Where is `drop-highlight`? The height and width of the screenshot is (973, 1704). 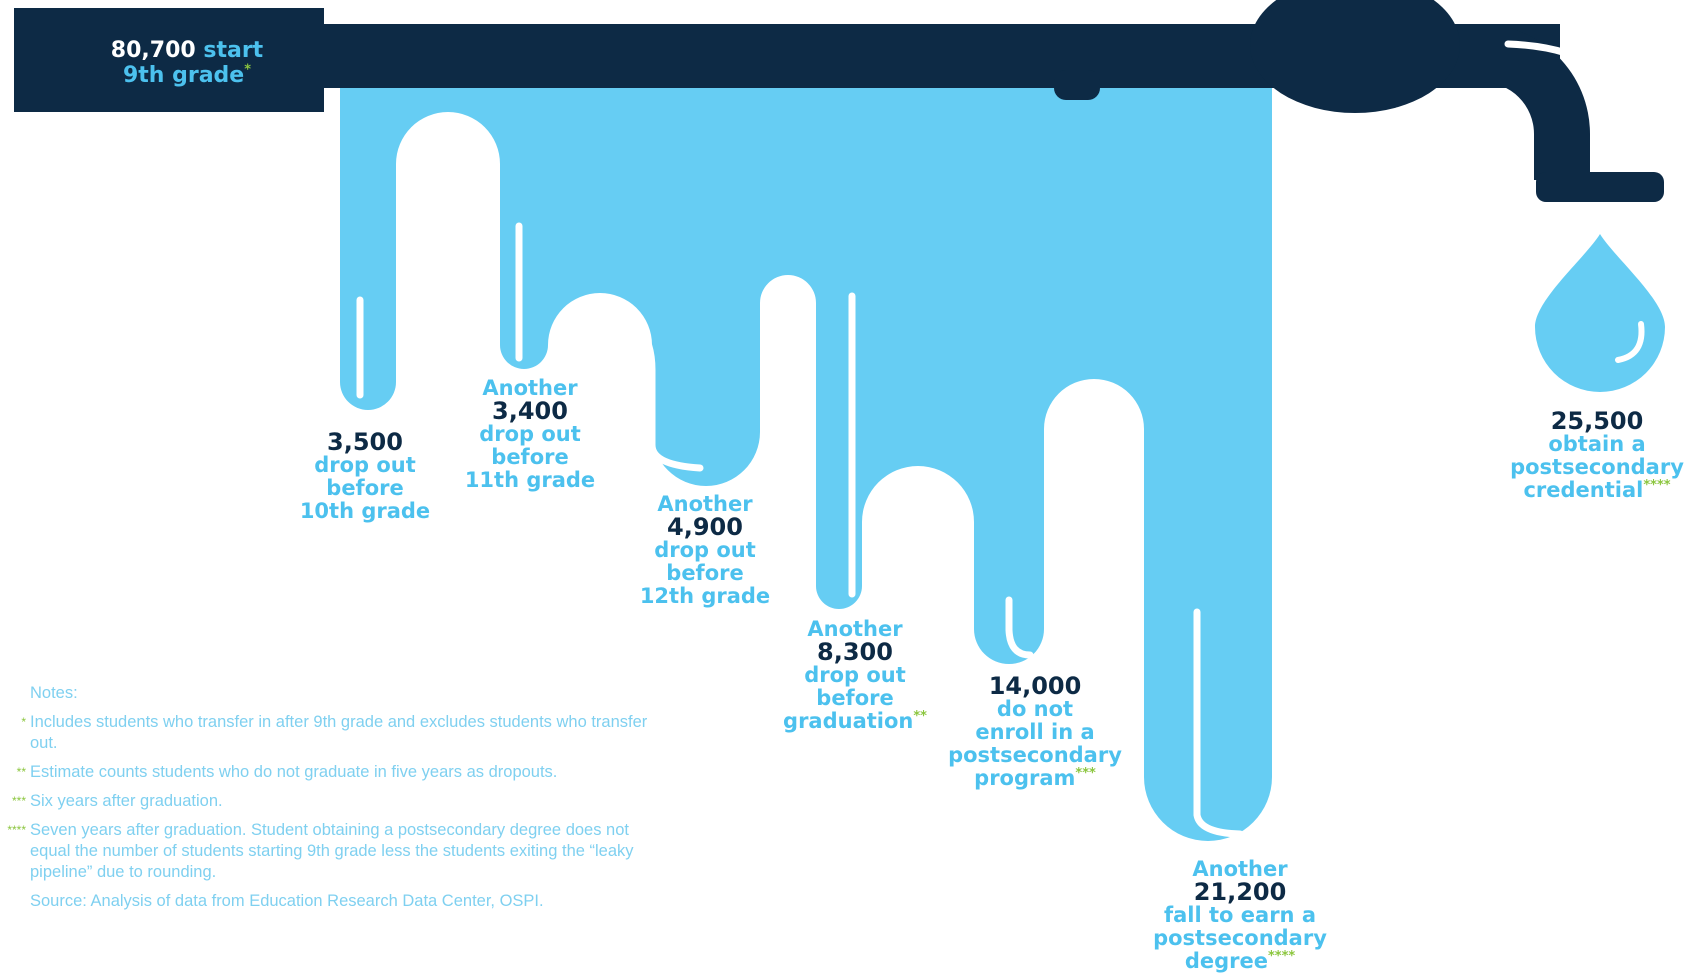 drop-highlight is located at coordinates (1630, 342).